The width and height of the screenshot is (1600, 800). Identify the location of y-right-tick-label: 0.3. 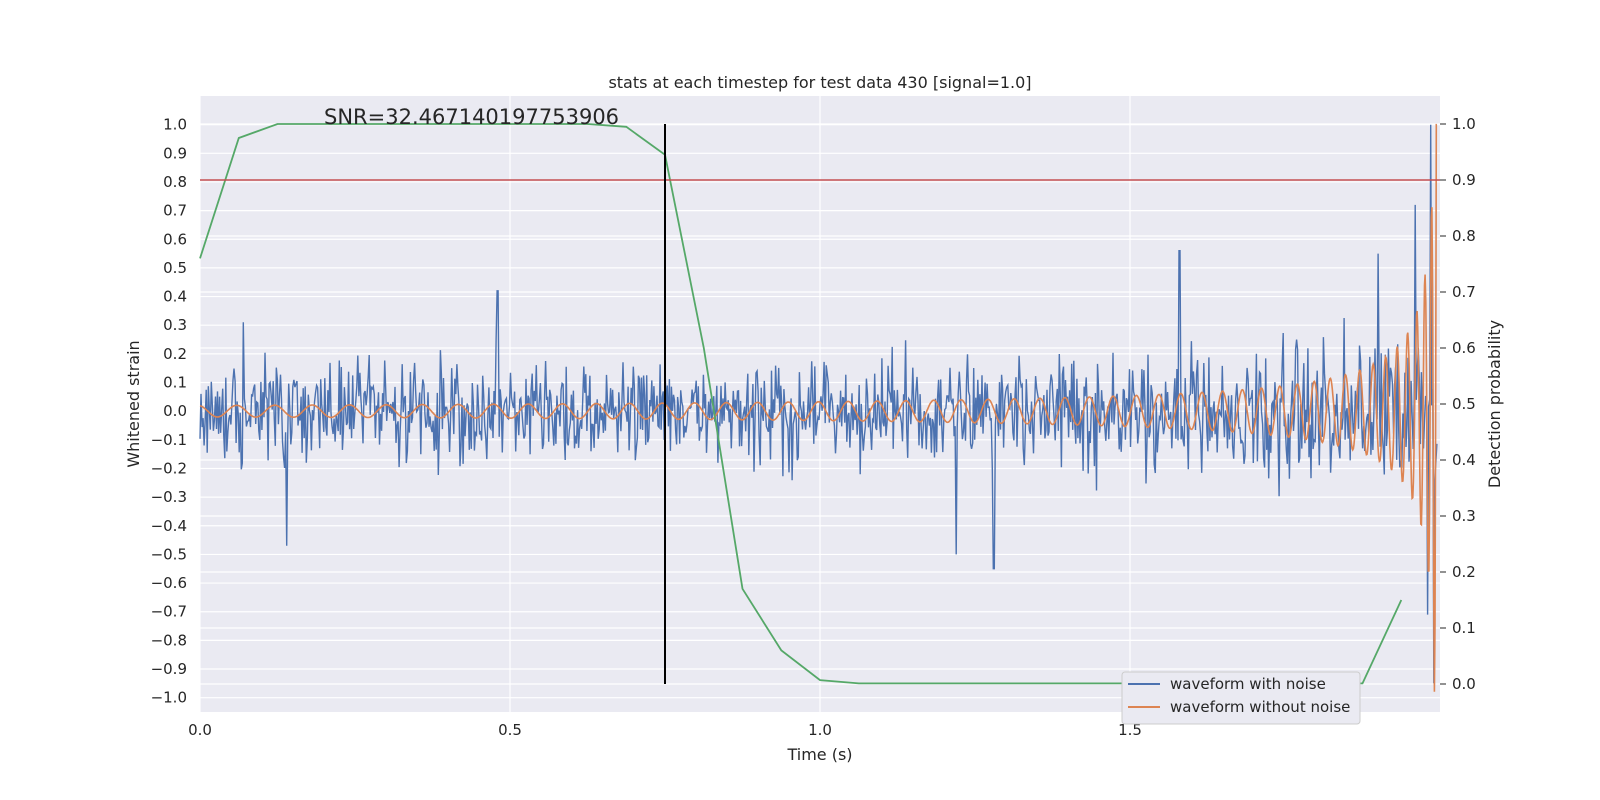
(1464, 516).